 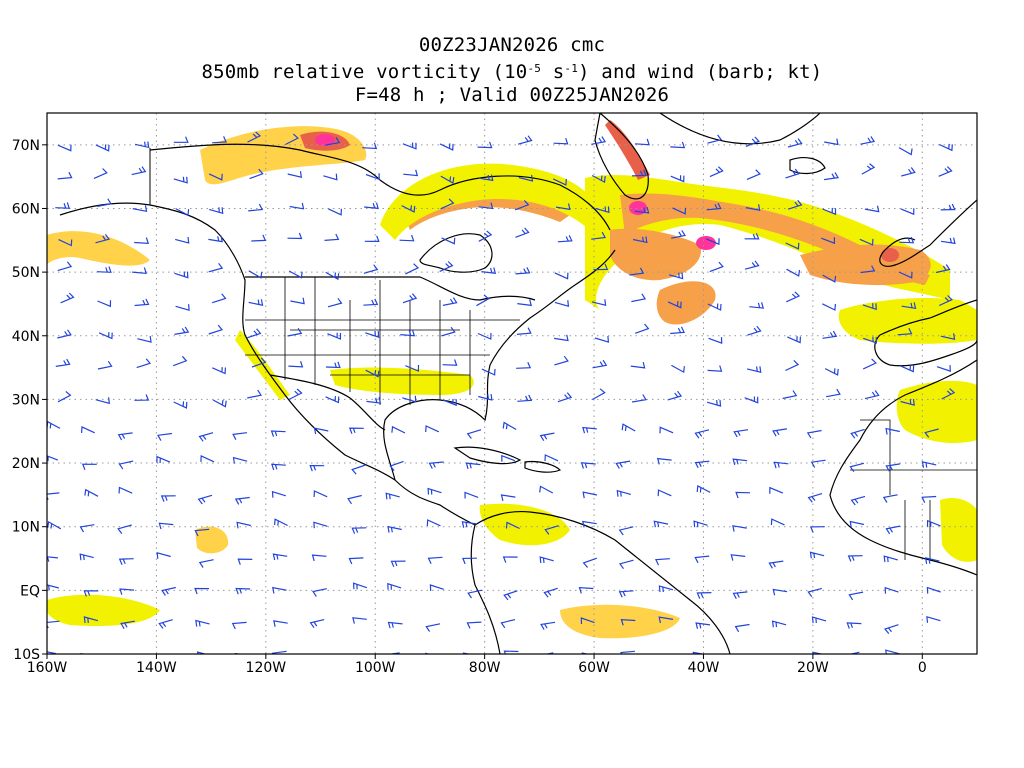 What do you see at coordinates (807, 166) in the screenshot?
I see `coast-iceland` at bounding box center [807, 166].